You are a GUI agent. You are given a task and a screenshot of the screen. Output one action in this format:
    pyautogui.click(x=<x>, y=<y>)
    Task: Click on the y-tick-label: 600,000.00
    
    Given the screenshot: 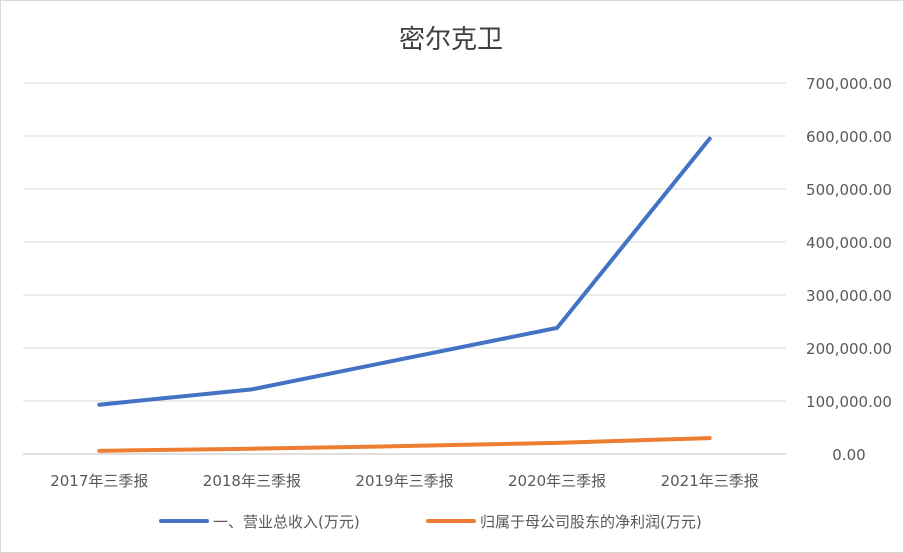 What is the action you would take?
    pyautogui.click(x=849, y=137)
    